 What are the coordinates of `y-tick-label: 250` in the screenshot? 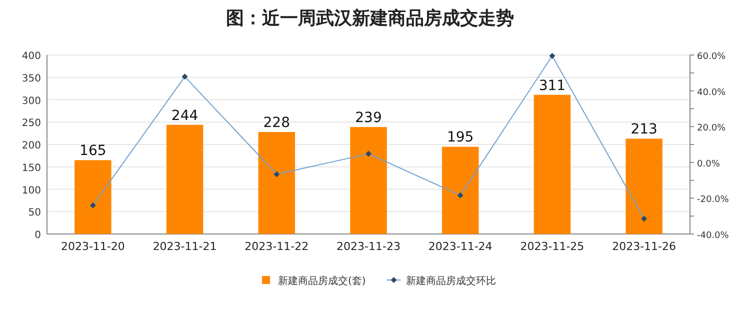 It's located at (31, 124).